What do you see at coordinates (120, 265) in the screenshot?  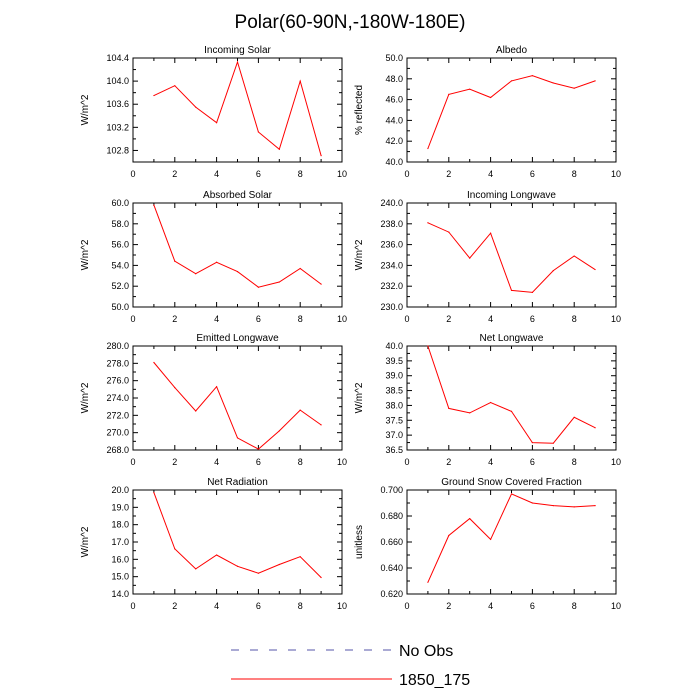 I see `y-tick-label: 54.0` at bounding box center [120, 265].